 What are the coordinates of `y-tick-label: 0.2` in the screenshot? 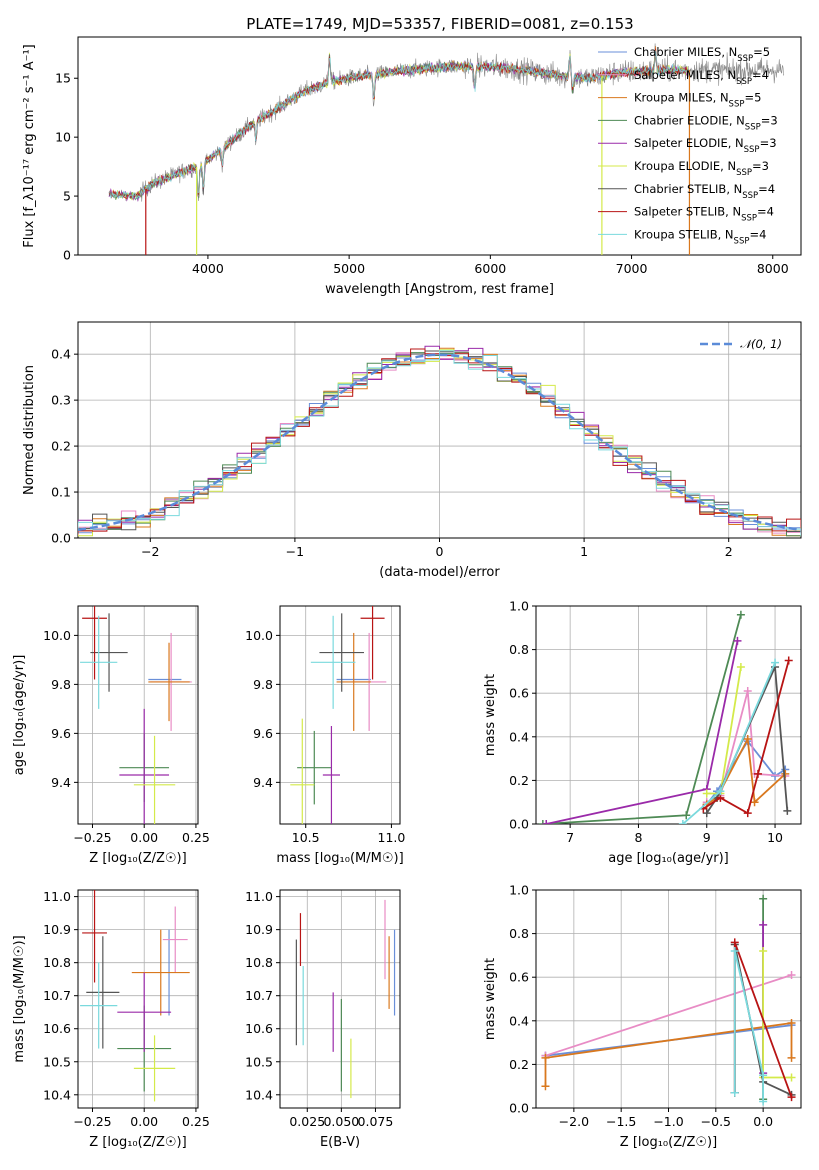 It's located at (519, 780).